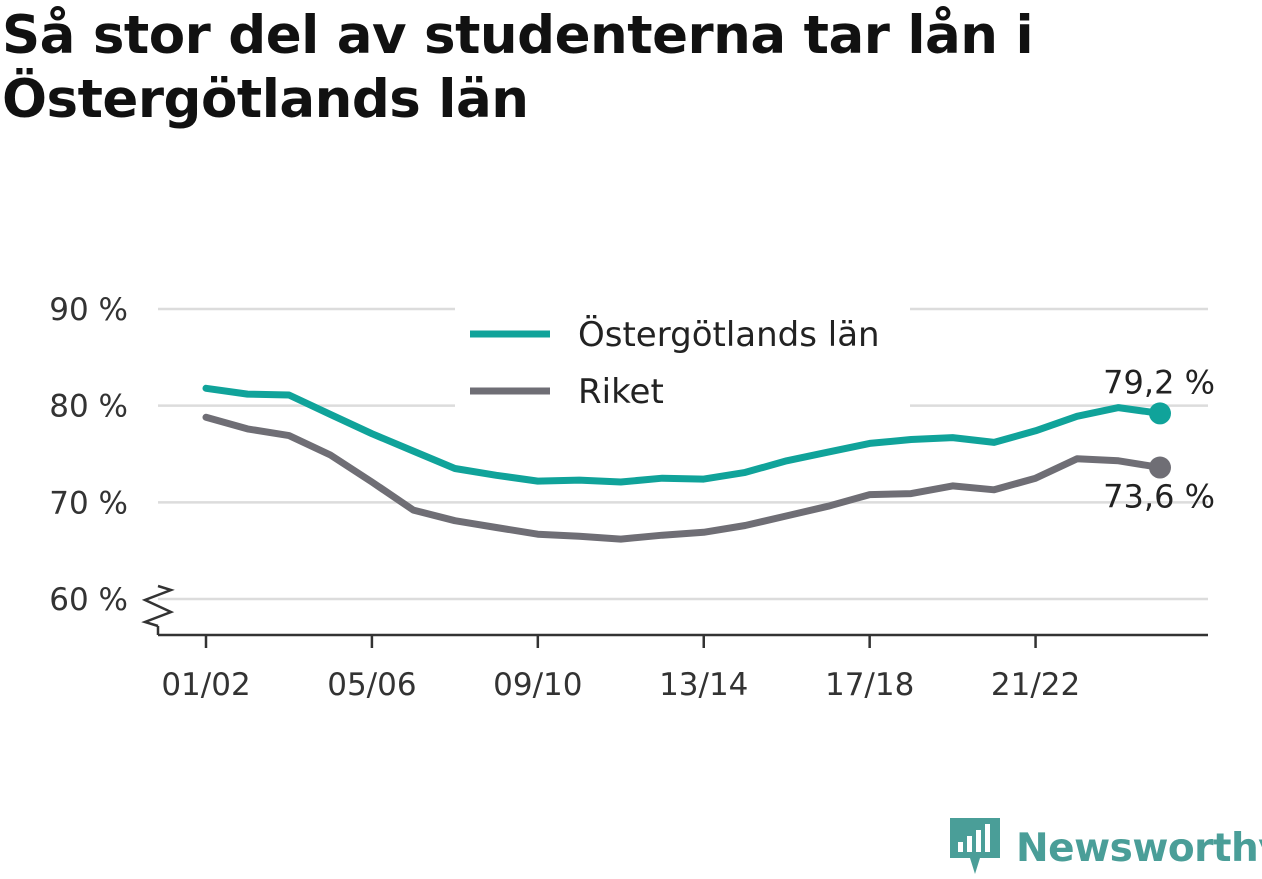  I want to click on x-tick-label: 01/02, so click(205, 685).